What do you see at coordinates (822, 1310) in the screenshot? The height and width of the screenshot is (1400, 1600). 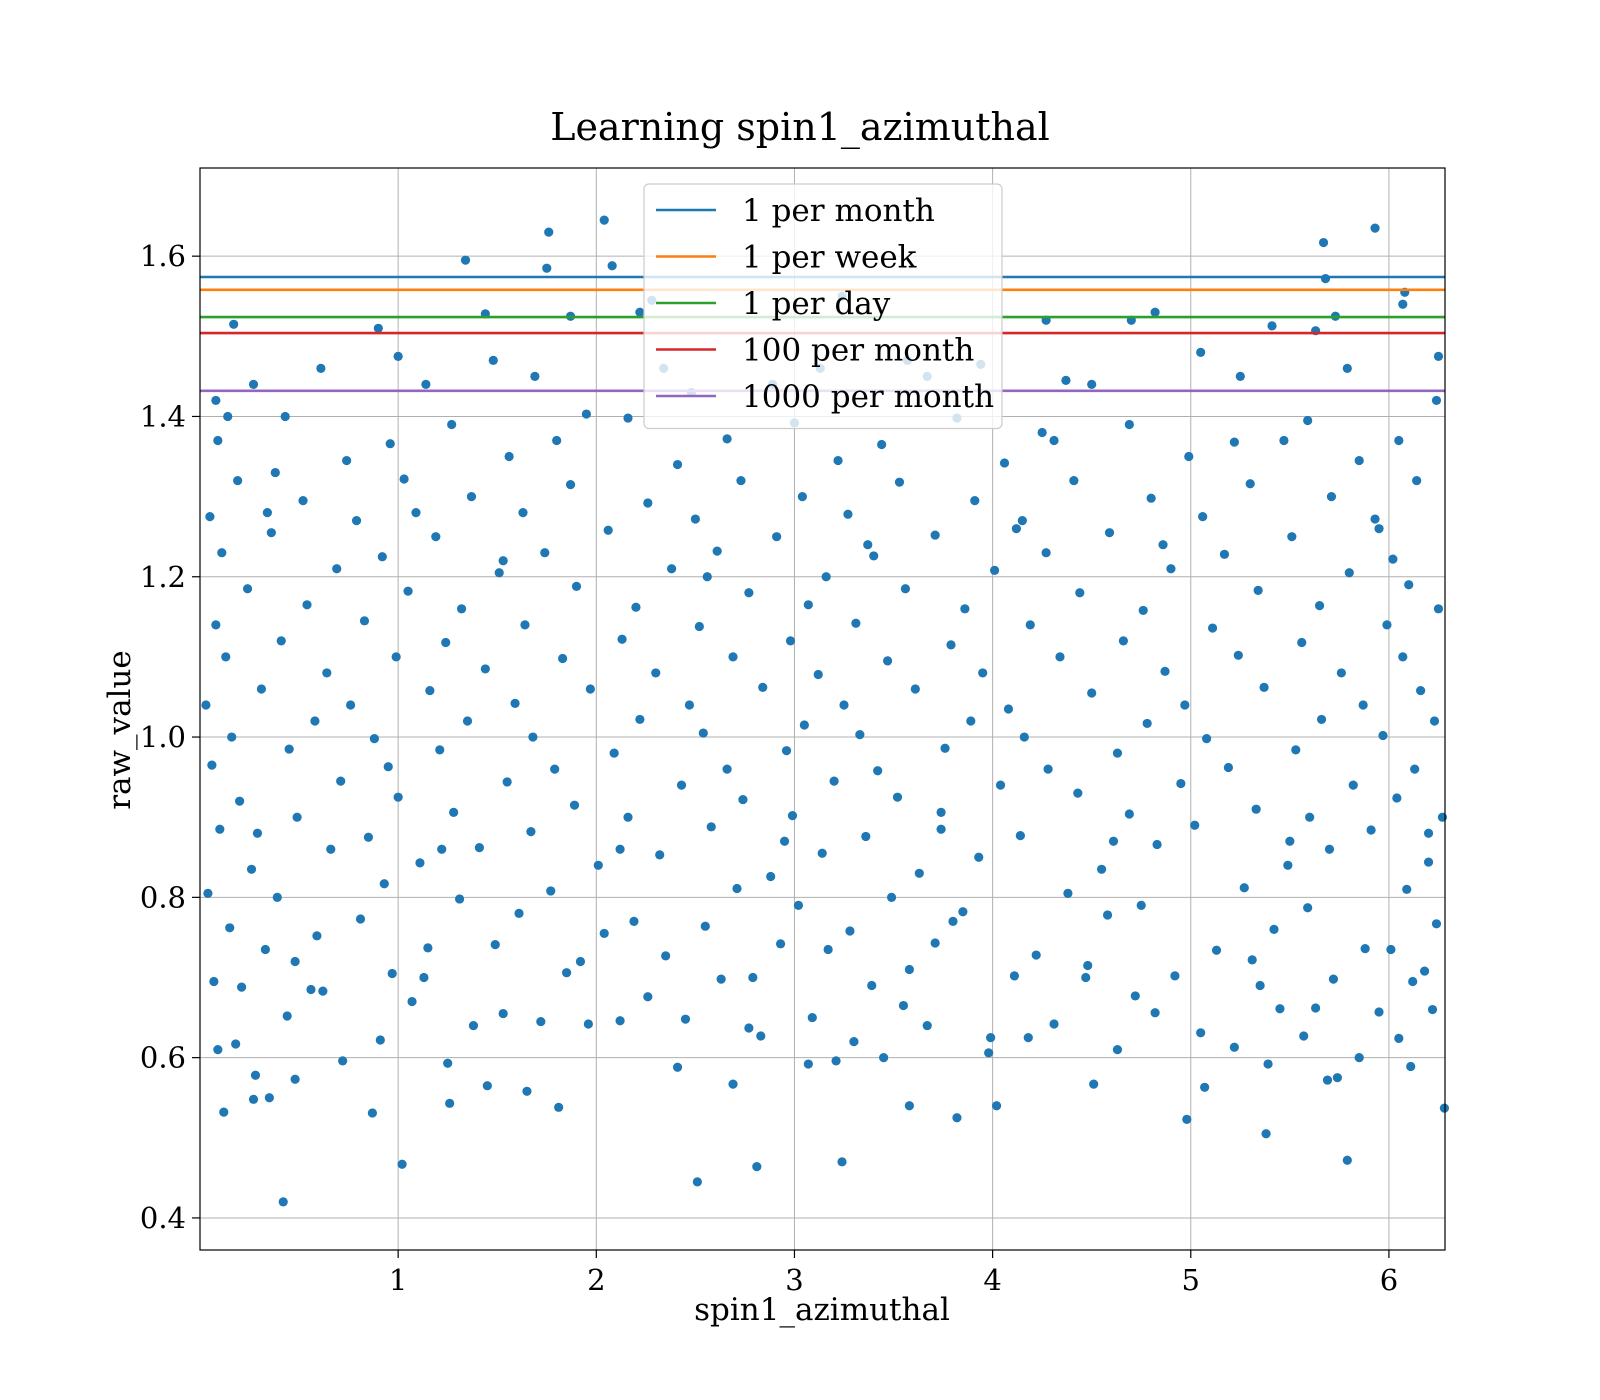 I see `x-axis-label: spin1_azimuthal` at bounding box center [822, 1310].